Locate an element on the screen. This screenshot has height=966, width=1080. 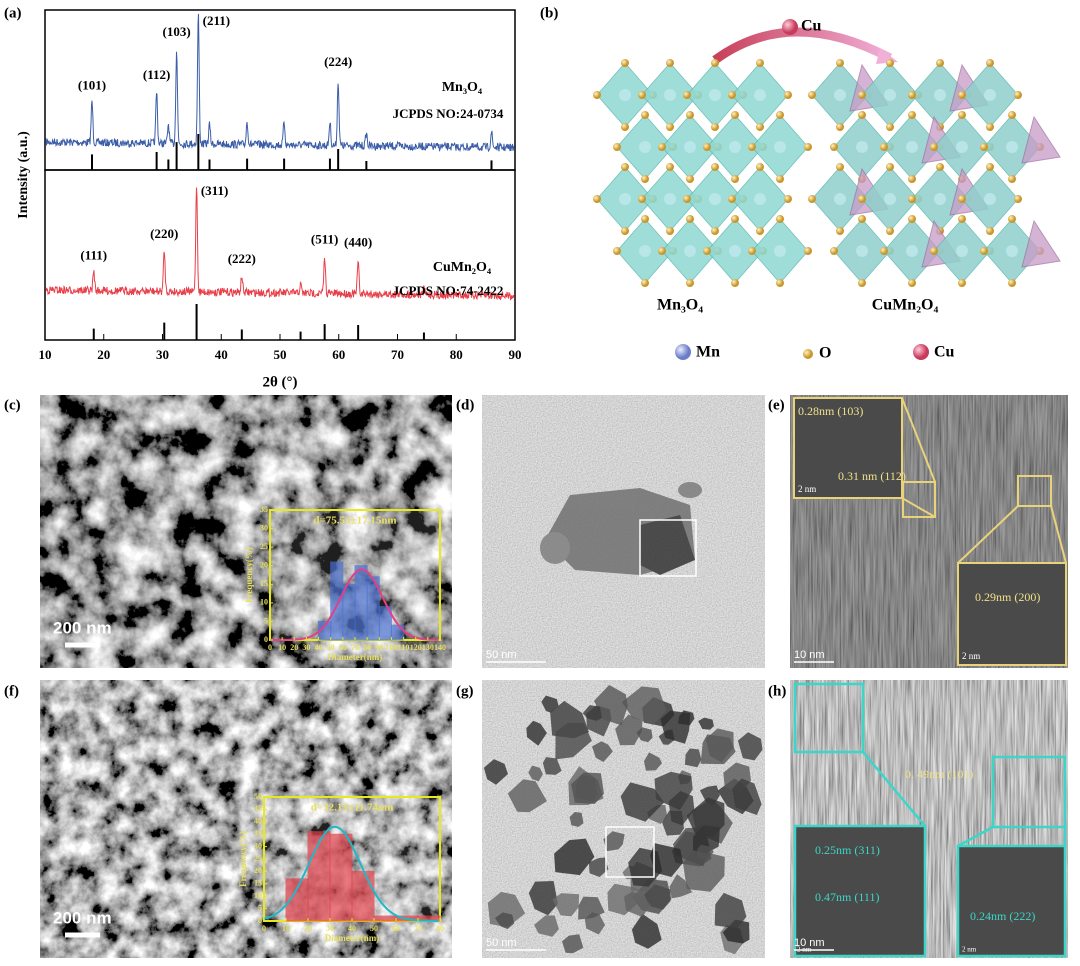
legend-label: Mn is located at coordinates (708, 352).